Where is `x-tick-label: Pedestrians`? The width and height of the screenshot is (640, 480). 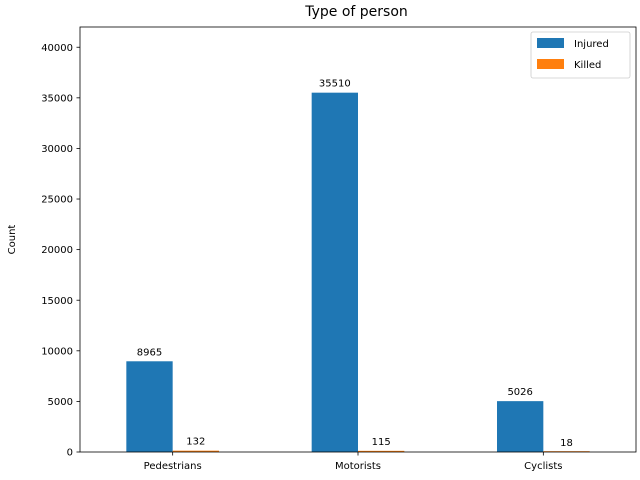 x-tick-label: Pedestrians is located at coordinates (173, 466).